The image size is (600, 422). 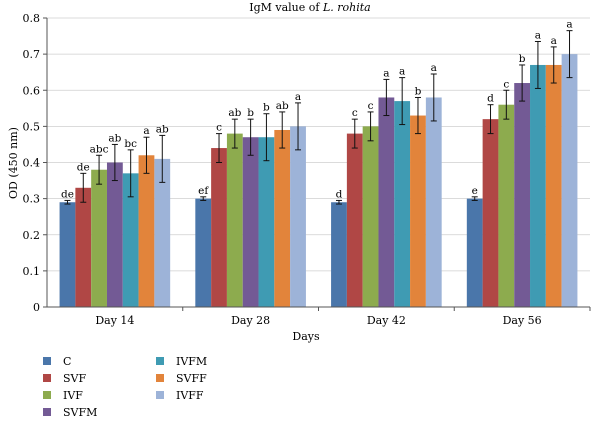 I want to click on legend-label-ivf: IVF, so click(x=73, y=395).